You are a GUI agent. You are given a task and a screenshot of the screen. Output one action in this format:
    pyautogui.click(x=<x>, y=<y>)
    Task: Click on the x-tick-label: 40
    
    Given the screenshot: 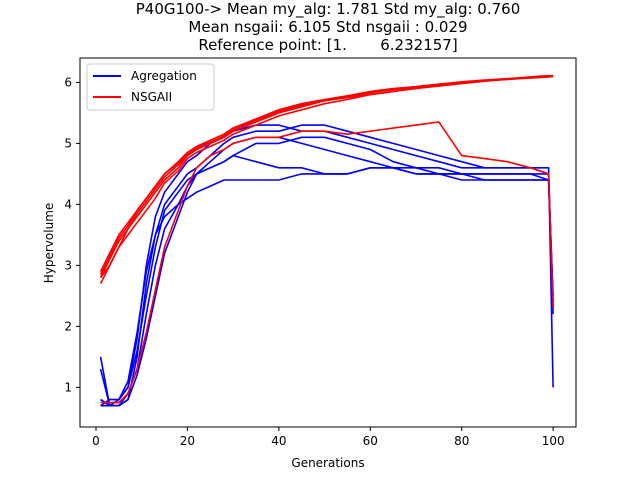 What is the action you would take?
    pyautogui.click(x=278, y=441)
    